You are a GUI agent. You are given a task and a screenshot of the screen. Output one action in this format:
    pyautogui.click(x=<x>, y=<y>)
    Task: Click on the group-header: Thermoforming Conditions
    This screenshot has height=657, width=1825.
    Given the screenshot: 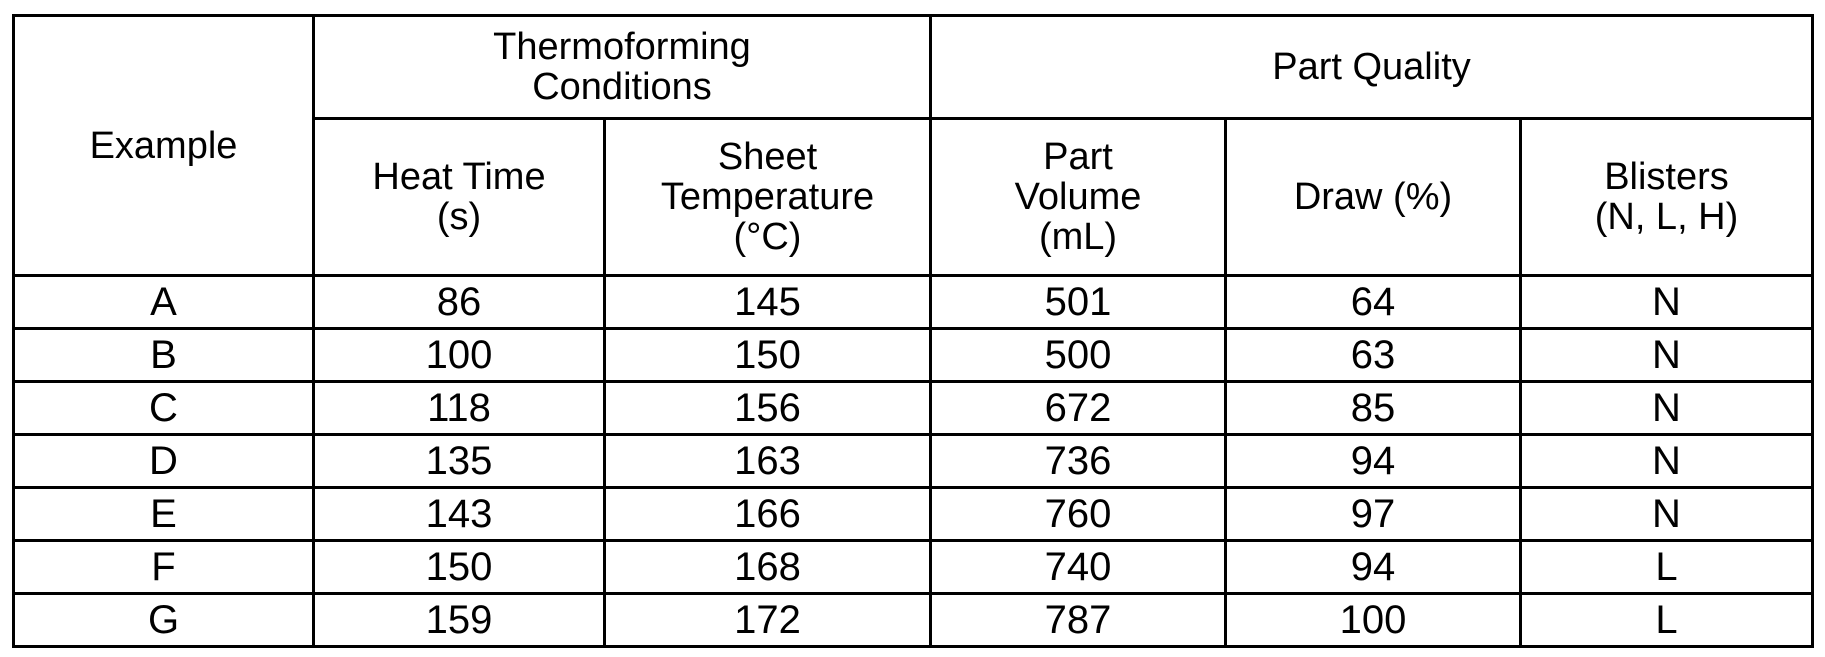 What is the action you would take?
    pyautogui.click(x=622, y=67)
    